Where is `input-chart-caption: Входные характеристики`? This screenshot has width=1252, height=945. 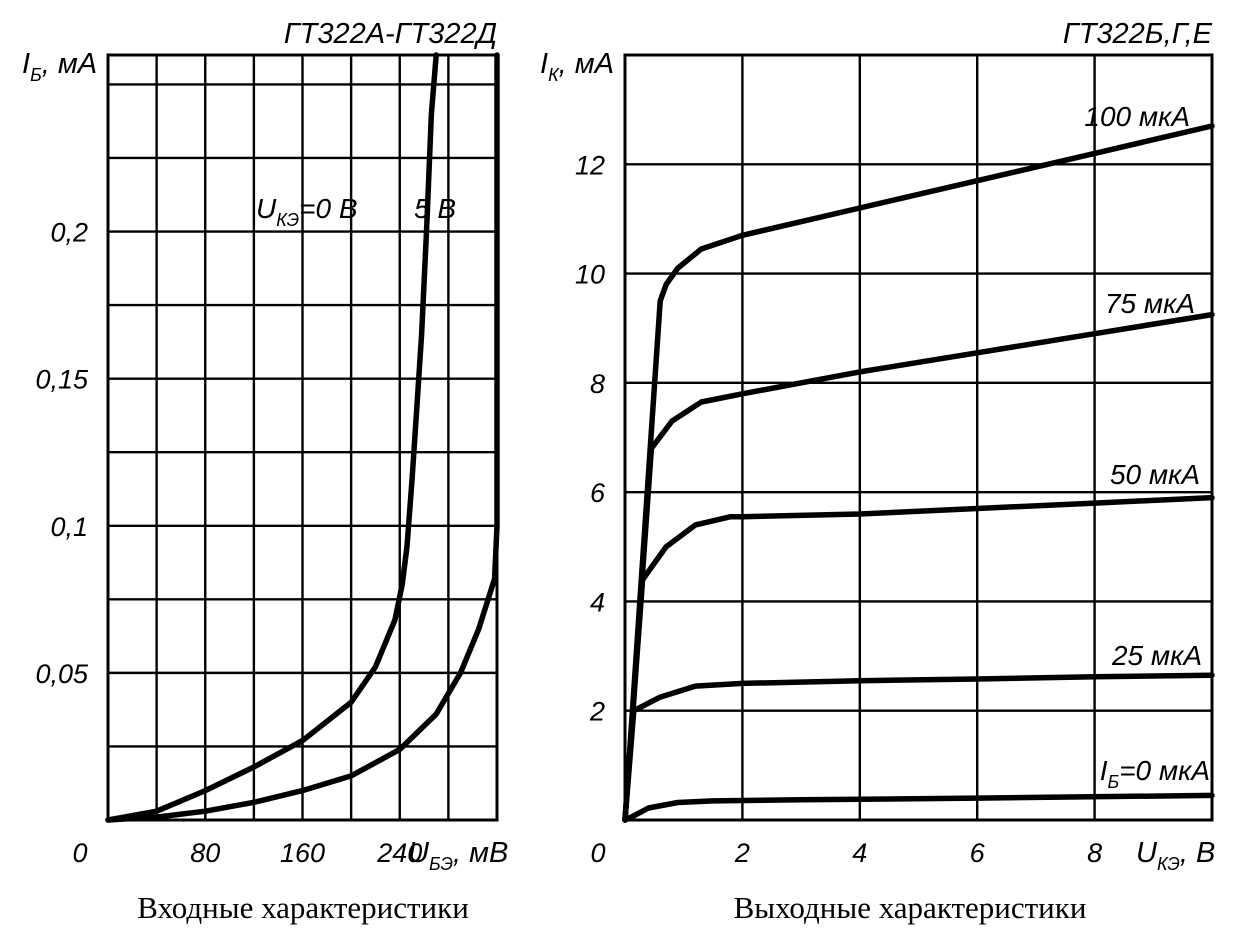
input-chart-caption: Входные характеристики is located at coordinates (303, 907).